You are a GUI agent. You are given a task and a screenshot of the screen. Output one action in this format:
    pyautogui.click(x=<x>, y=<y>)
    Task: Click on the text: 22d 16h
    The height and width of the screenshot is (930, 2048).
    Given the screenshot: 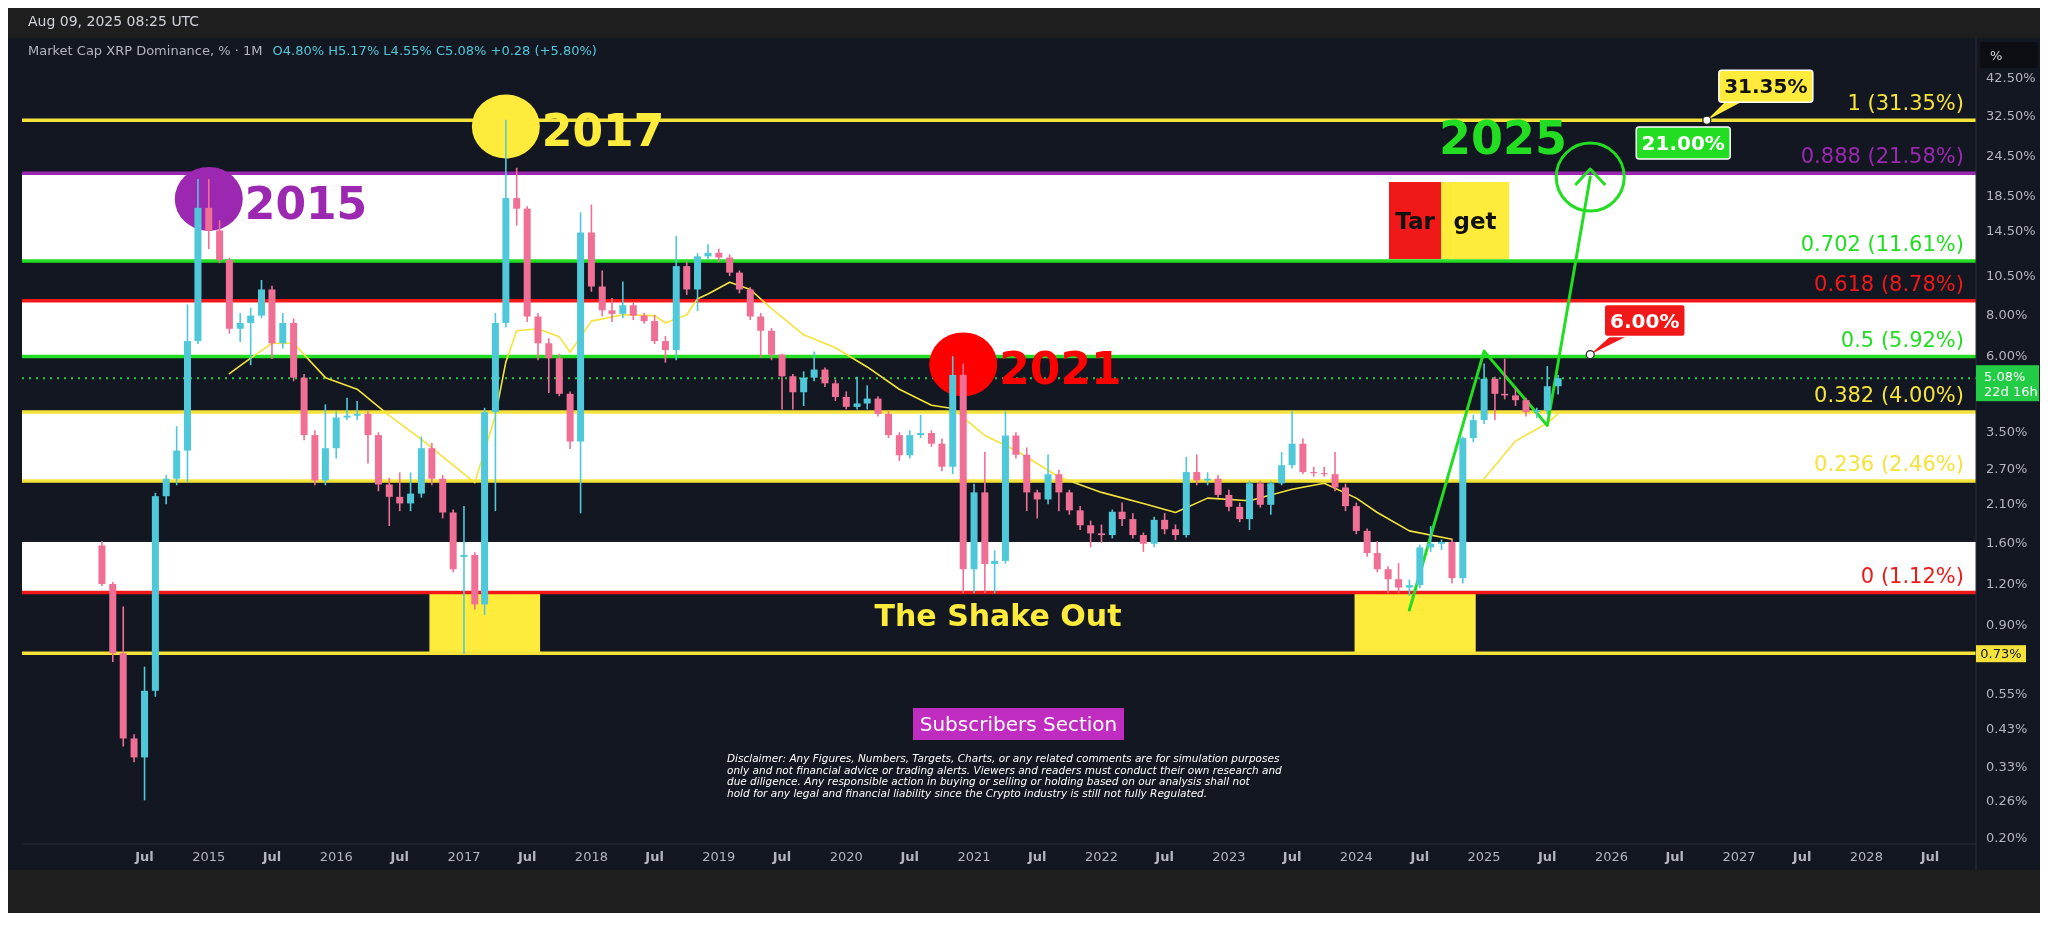 What is the action you would take?
    pyautogui.click(x=2011, y=392)
    